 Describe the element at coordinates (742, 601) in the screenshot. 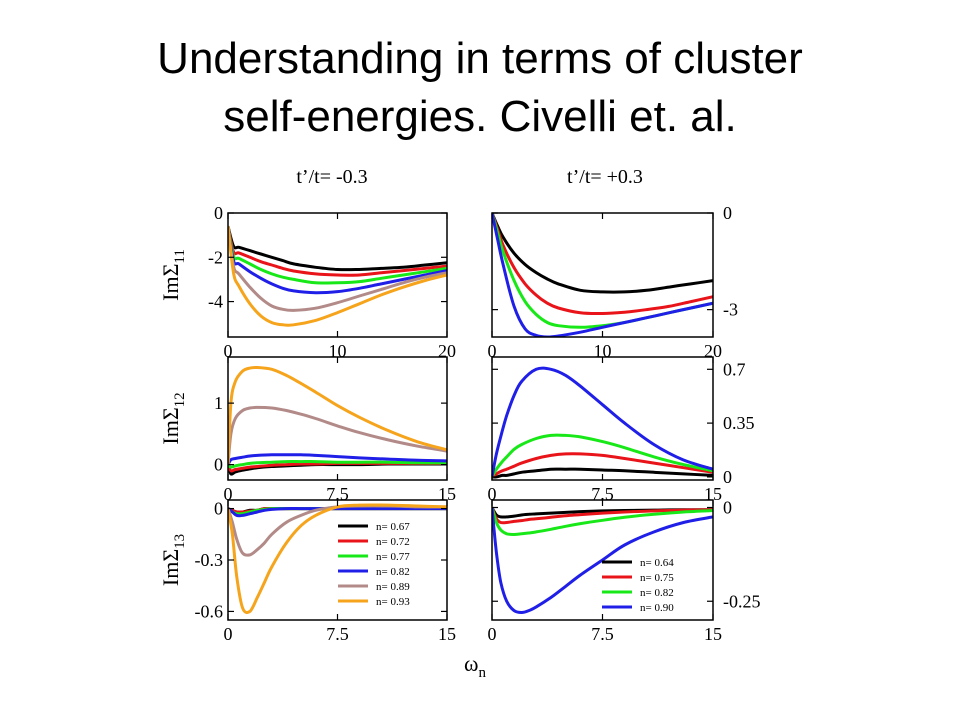

I see `y-tick-label: -0.25` at that location.